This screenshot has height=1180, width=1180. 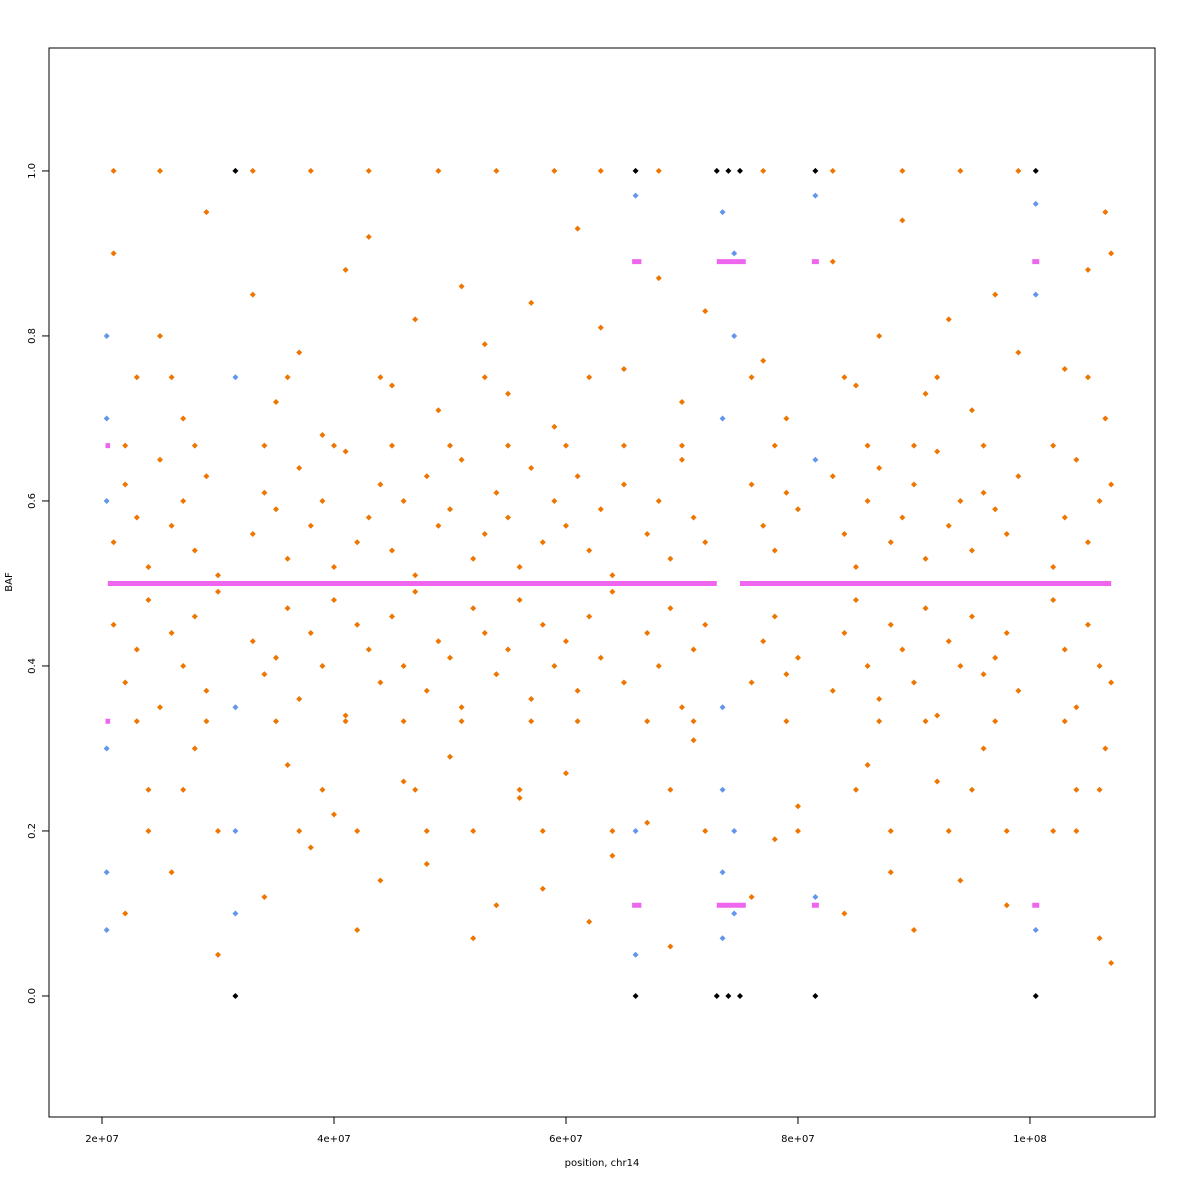 What do you see at coordinates (1030, 1139) in the screenshot?
I see `x-tick-label: 1e+08` at bounding box center [1030, 1139].